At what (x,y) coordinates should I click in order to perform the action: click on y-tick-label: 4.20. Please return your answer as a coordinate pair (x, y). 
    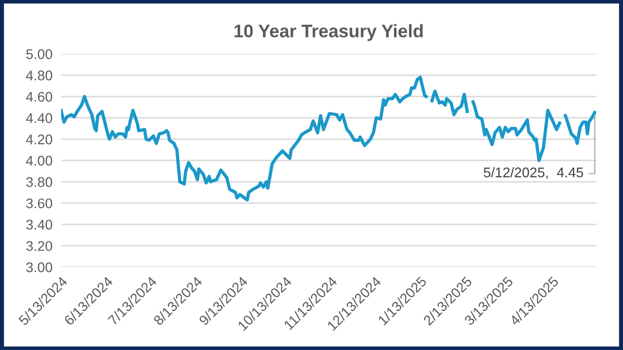
    Looking at the image, I should click on (39, 139).